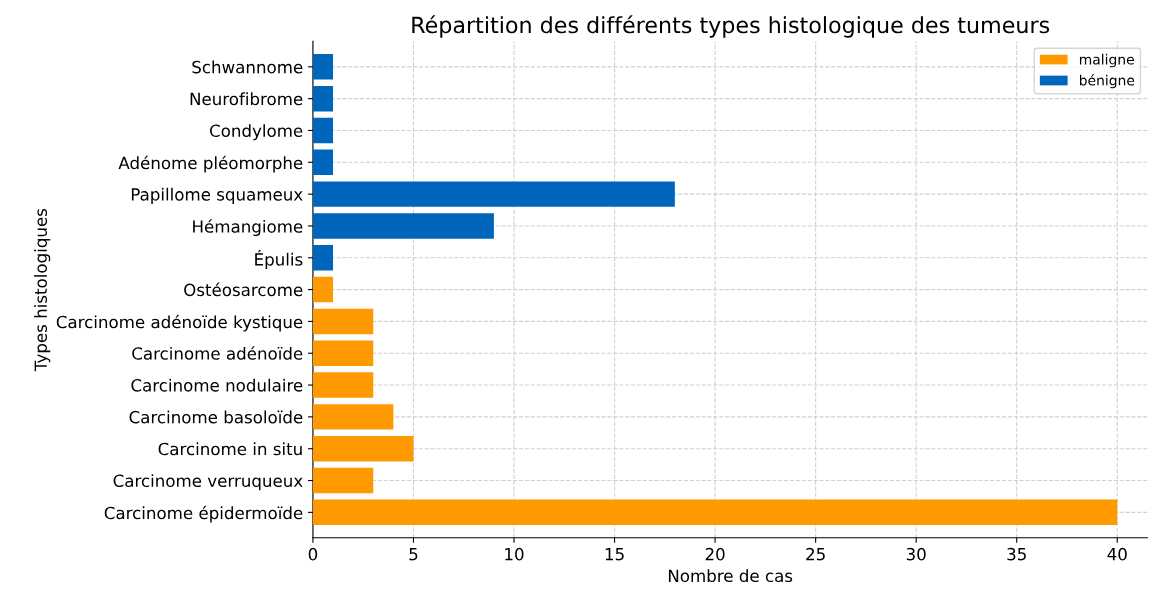  I want to click on y-tick-label: Carcinome adénoïde kystique, so click(179, 323).